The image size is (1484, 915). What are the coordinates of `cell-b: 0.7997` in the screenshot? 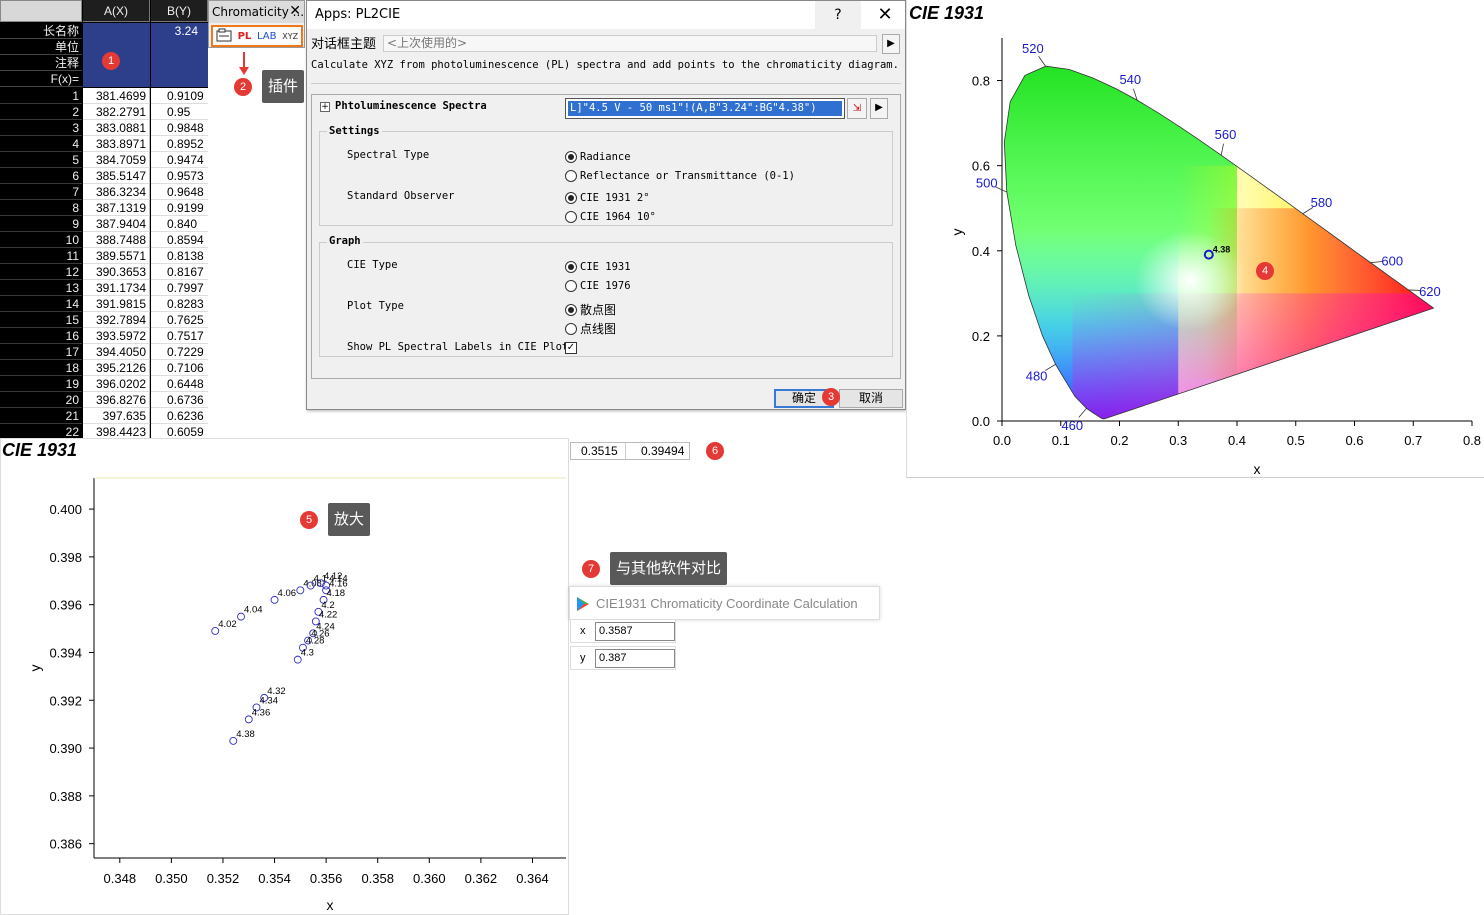 It's located at (179, 288).